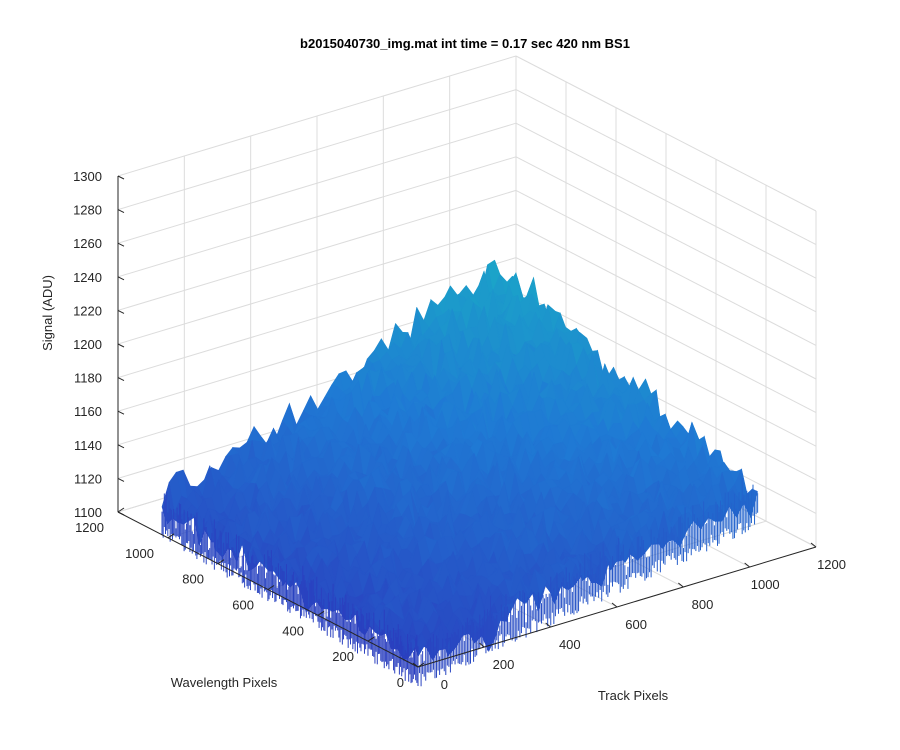  Describe the element at coordinates (88, 411) in the screenshot. I see `z-tick-label: 1160` at that location.